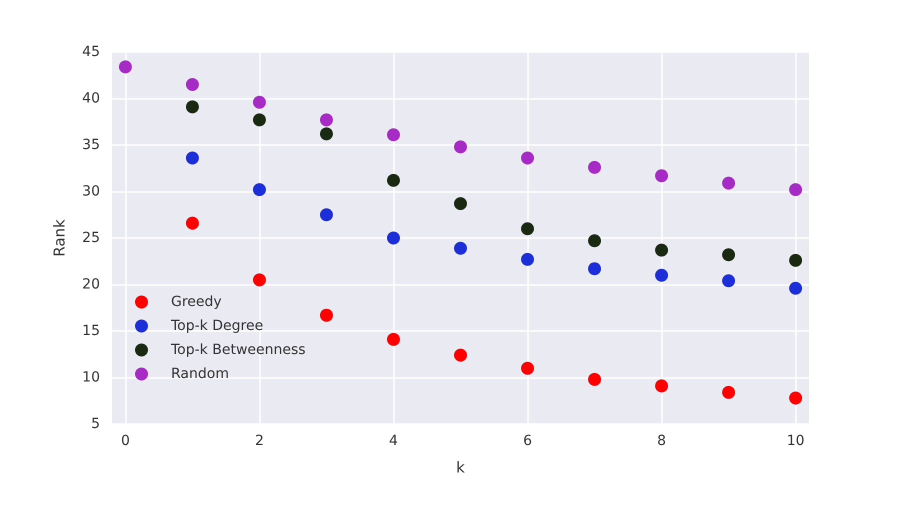 The width and height of the screenshot is (900, 516). Describe the element at coordinates (200, 374) in the screenshot. I see `legend-label: Random` at that location.